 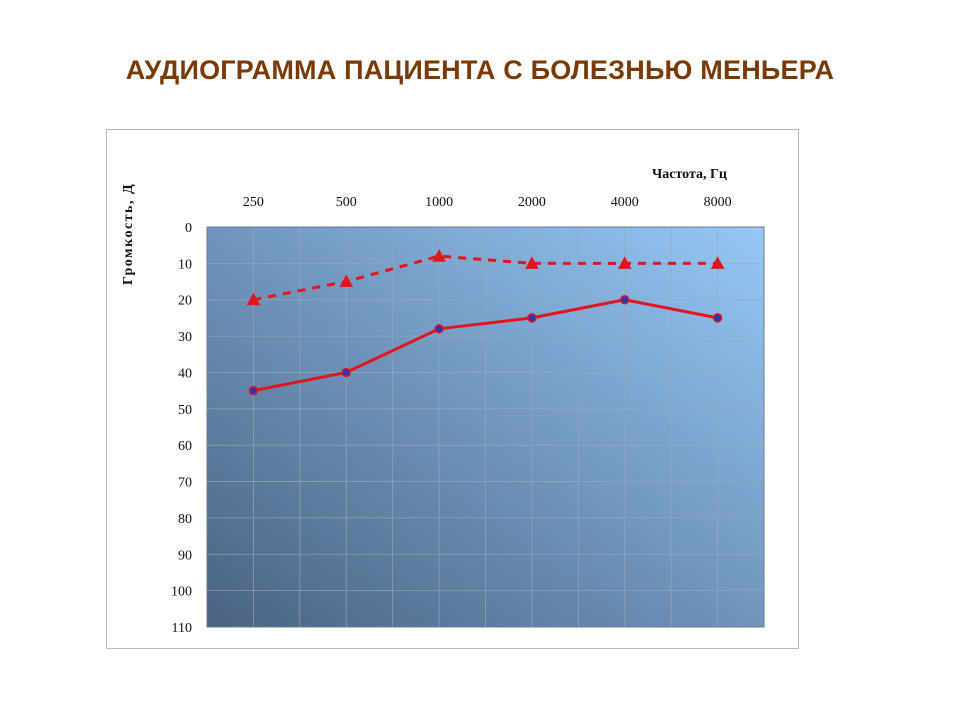 What do you see at coordinates (181, 428) in the screenshot?
I see `y-tick-labels: 0 10 20 30 40 50 60 70 80 90 100 110` at bounding box center [181, 428].